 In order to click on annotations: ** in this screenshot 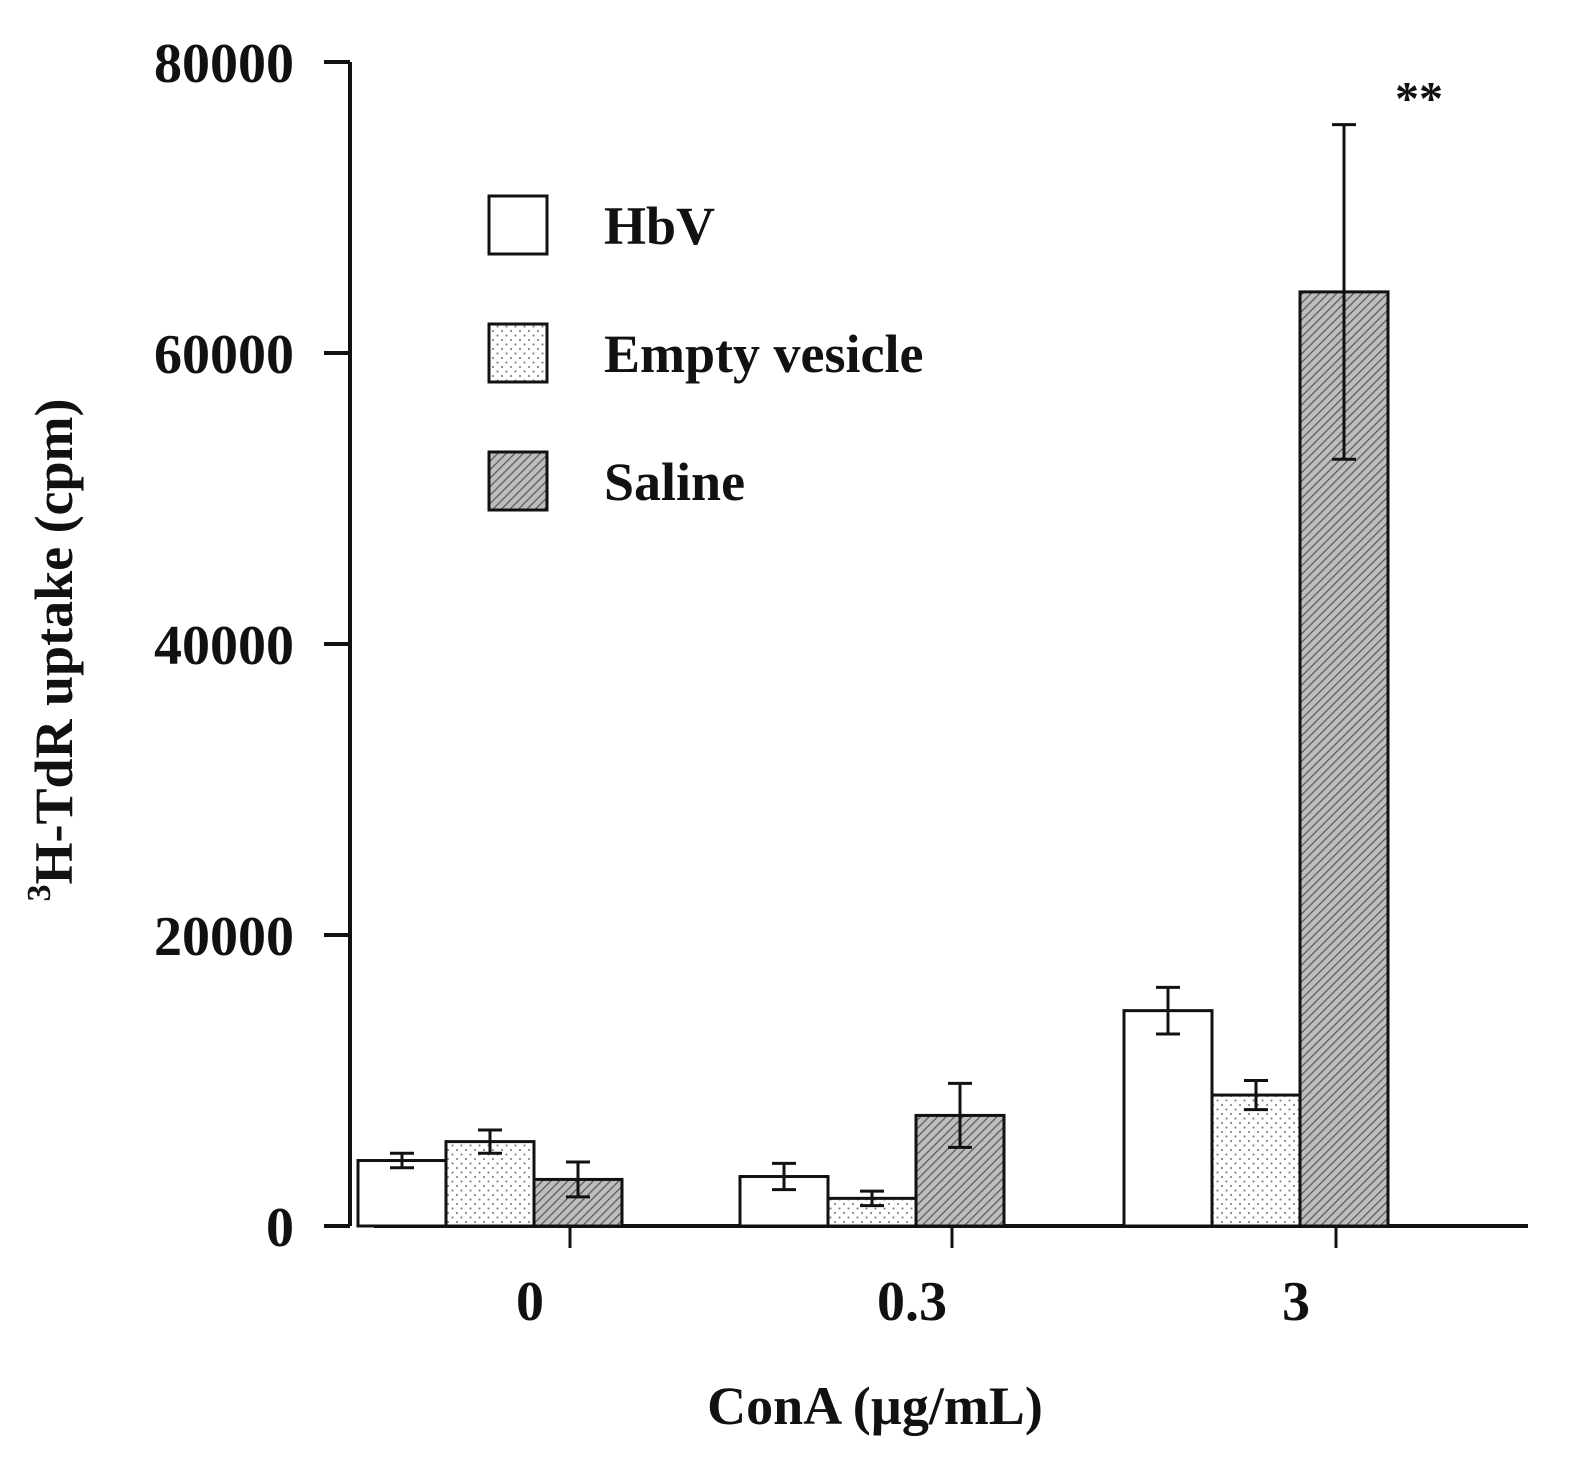, I will do `click(1419, 99)`.